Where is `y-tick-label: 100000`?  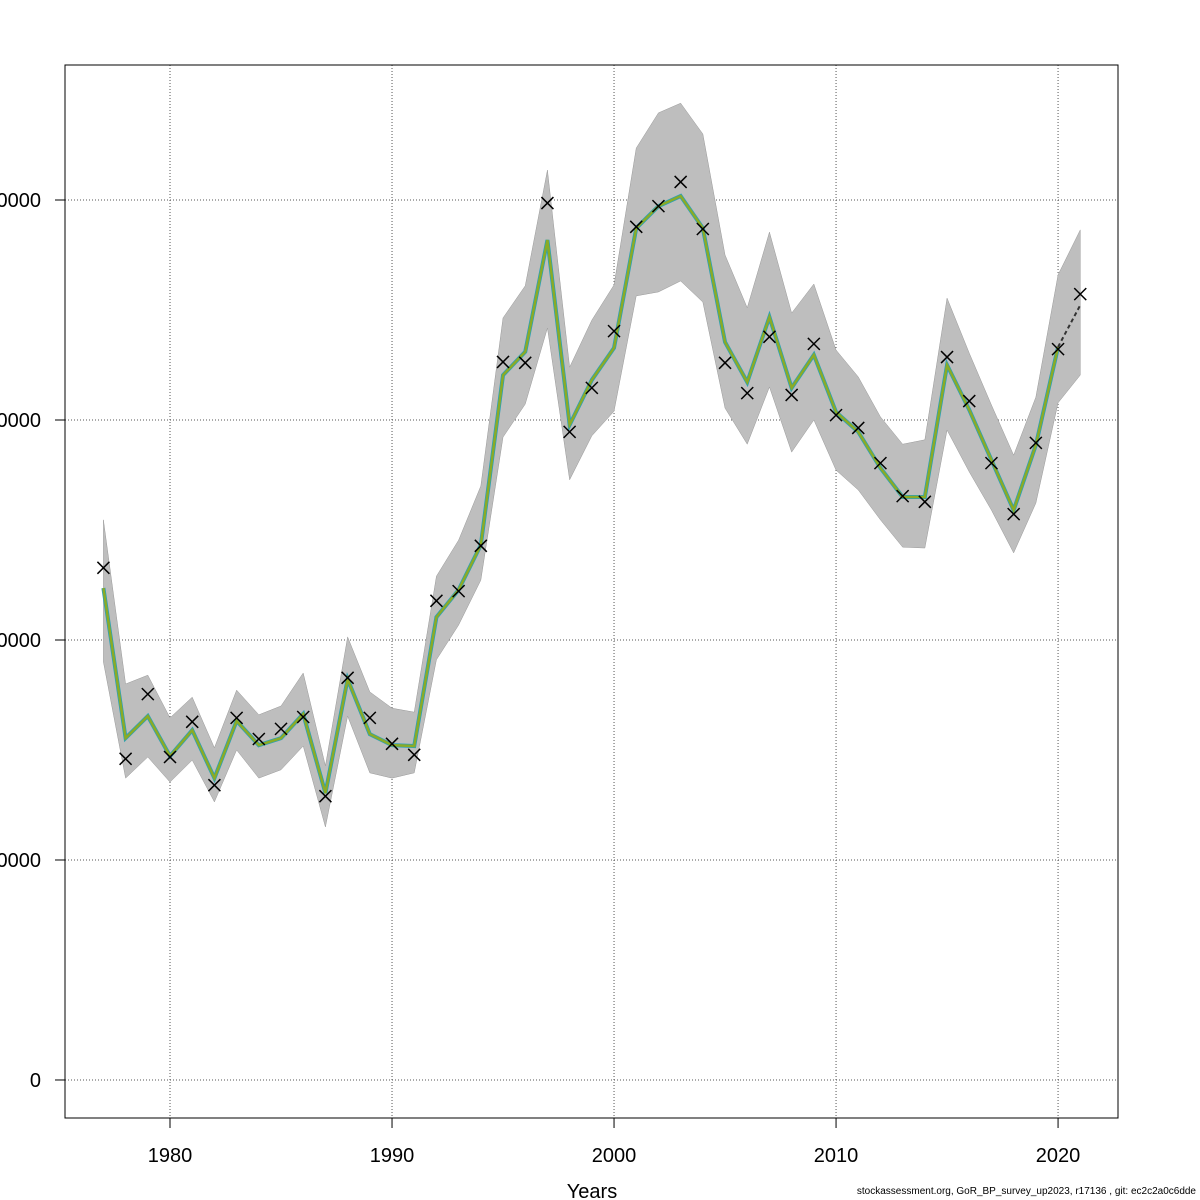
y-tick-label: 100000 is located at coordinates (20, 641).